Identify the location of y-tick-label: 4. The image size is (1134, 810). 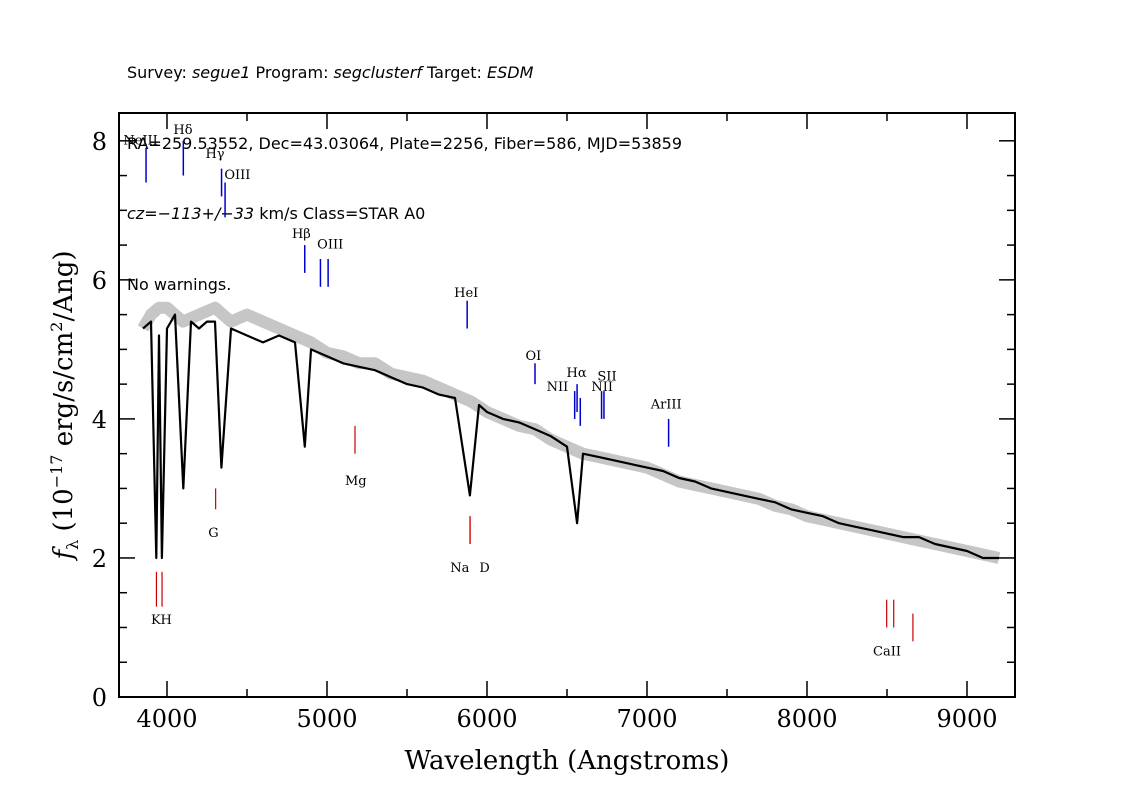
(99, 420).